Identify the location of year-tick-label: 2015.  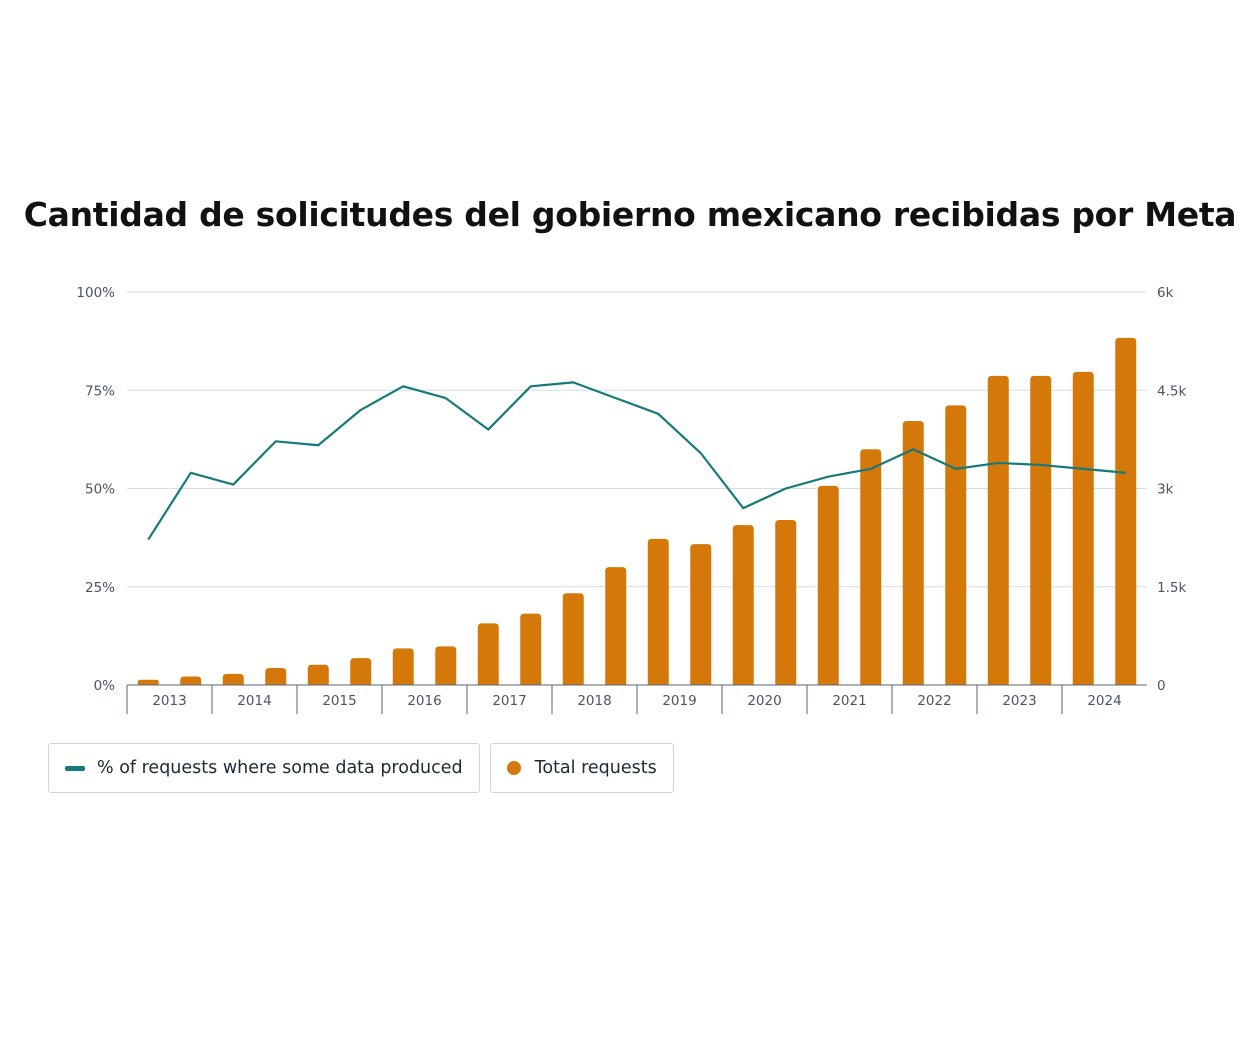
(339, 701).